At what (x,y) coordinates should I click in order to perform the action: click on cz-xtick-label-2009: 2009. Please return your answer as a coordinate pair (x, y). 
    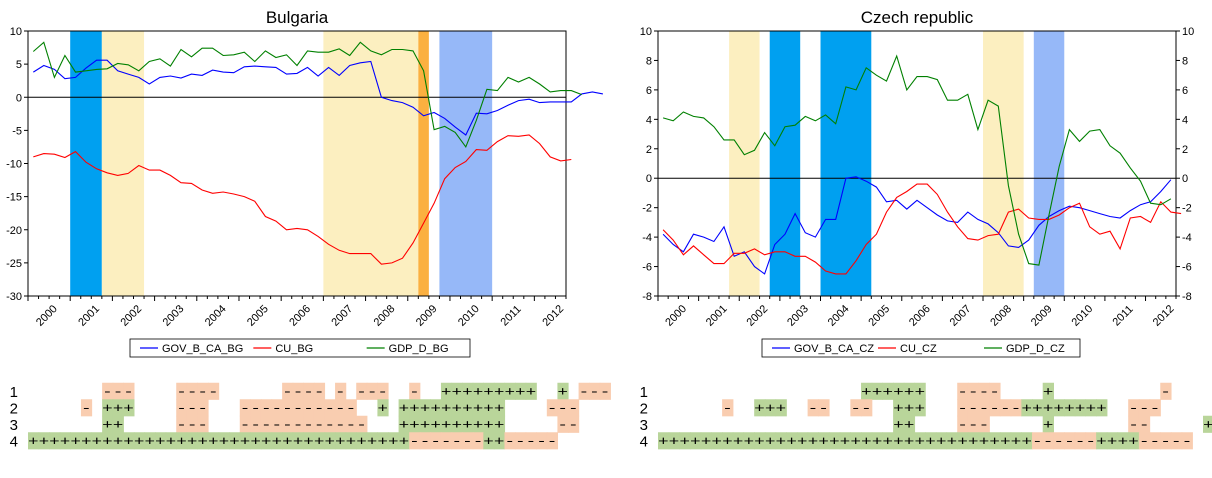
    Looking at the image, I should click on (1042, 316).